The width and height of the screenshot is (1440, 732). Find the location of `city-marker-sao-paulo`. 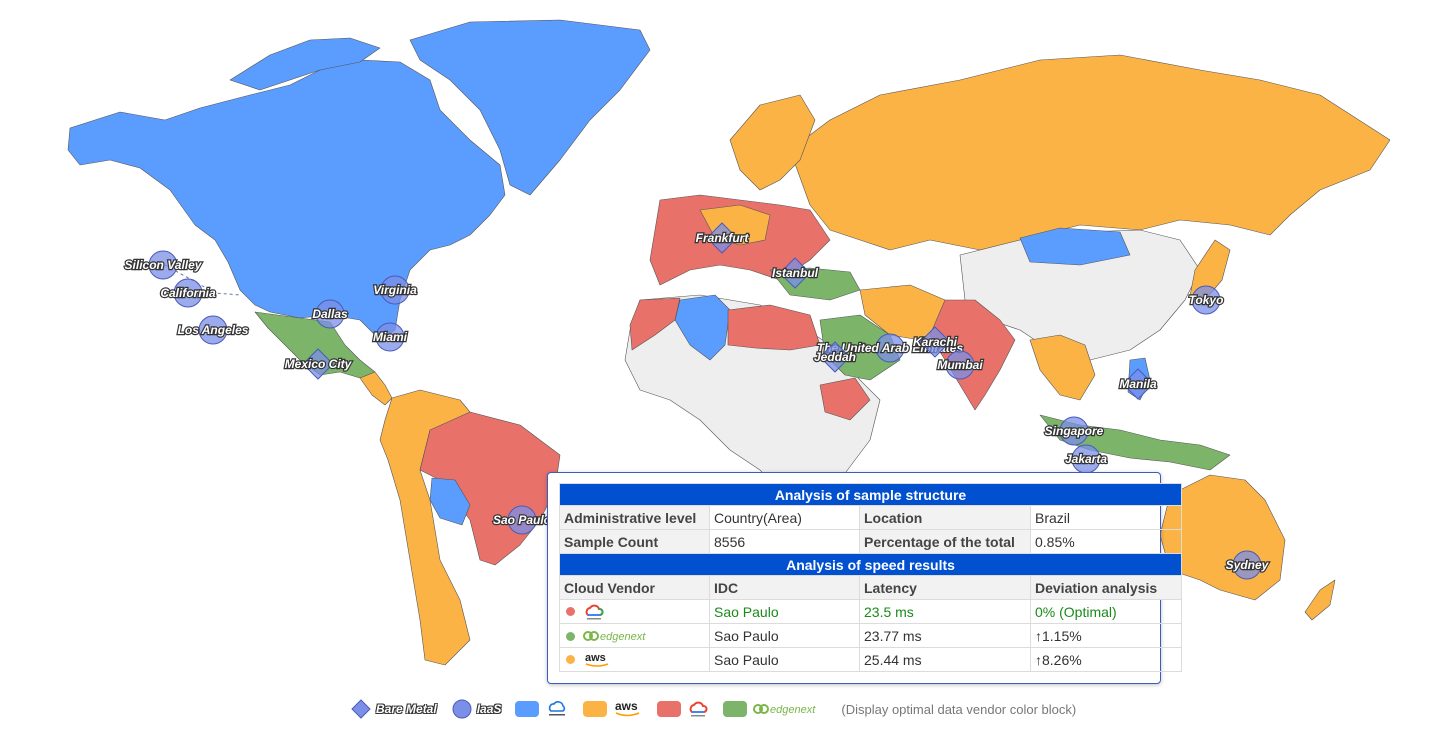

city-marker-sao-paulo is located at coordinates (522, 520).